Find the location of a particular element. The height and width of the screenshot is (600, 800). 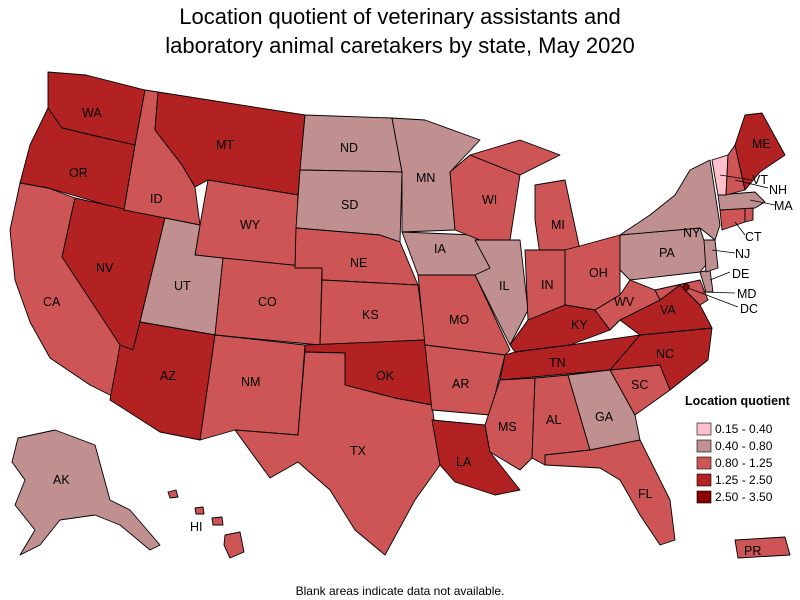

label-AR: AR is located at coordinates (460, 384).